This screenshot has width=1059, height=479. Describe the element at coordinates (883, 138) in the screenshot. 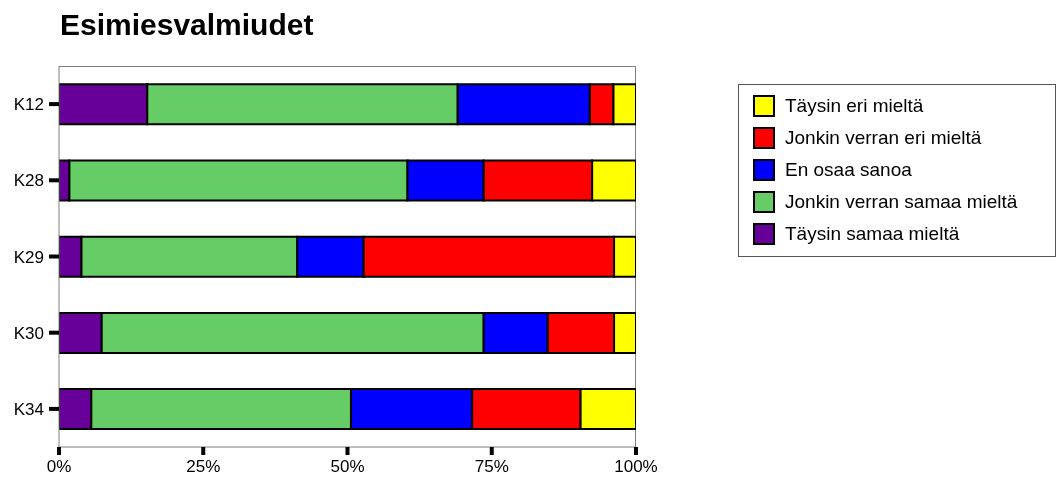

I see `legend-label: Jonkin verran eri mieltä` at that location.